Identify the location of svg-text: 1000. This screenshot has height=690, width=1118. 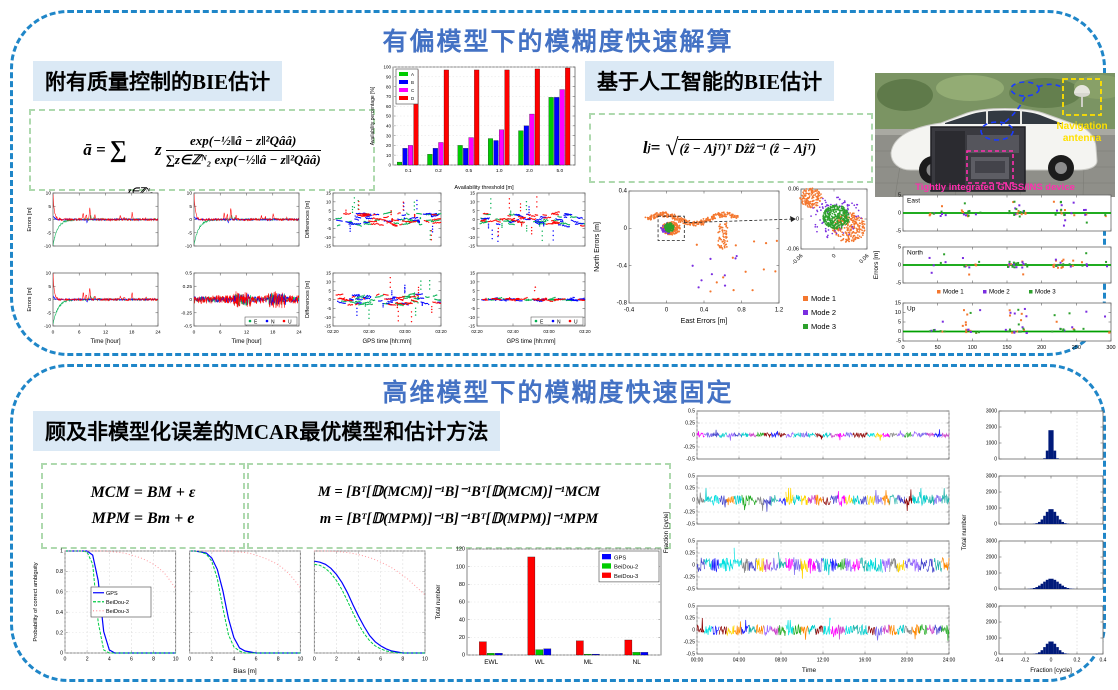
(991, 574).